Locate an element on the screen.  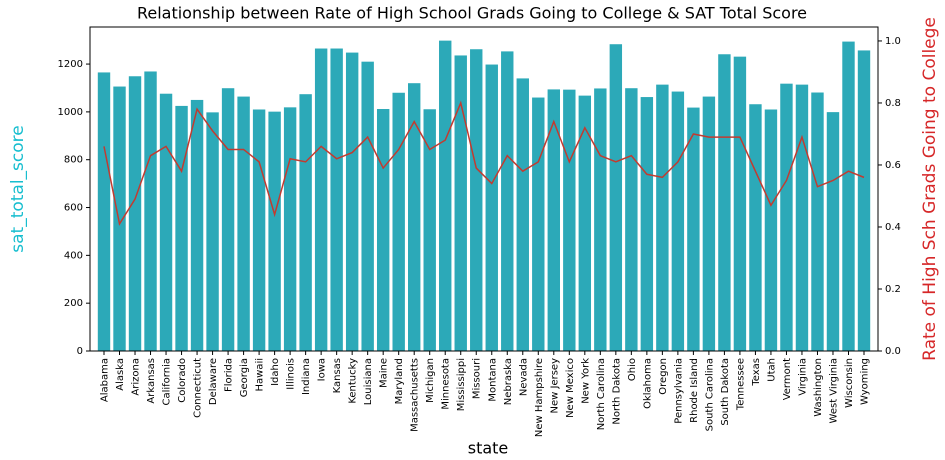
x-tick-label: Hawaii is located at coordinates (260, 375).